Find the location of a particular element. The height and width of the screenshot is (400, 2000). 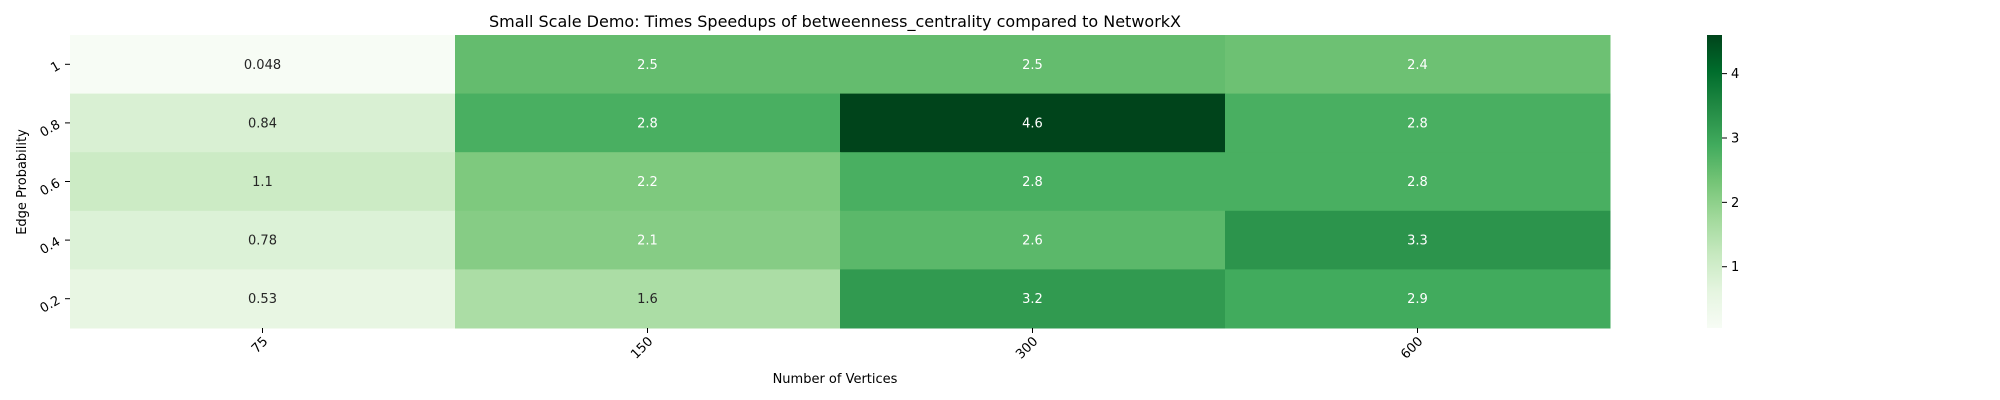

cell-value-label: 3.3 is located at coordinates (1417, 241).